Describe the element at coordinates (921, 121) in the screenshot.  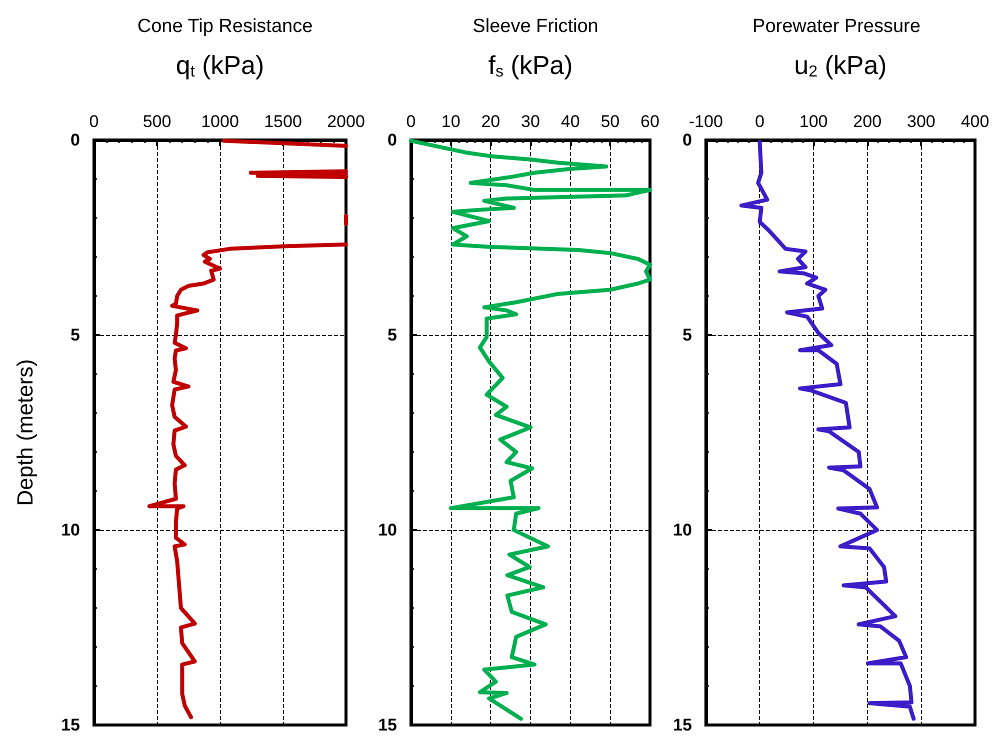
I see `x-tick-label: 300` at that location.